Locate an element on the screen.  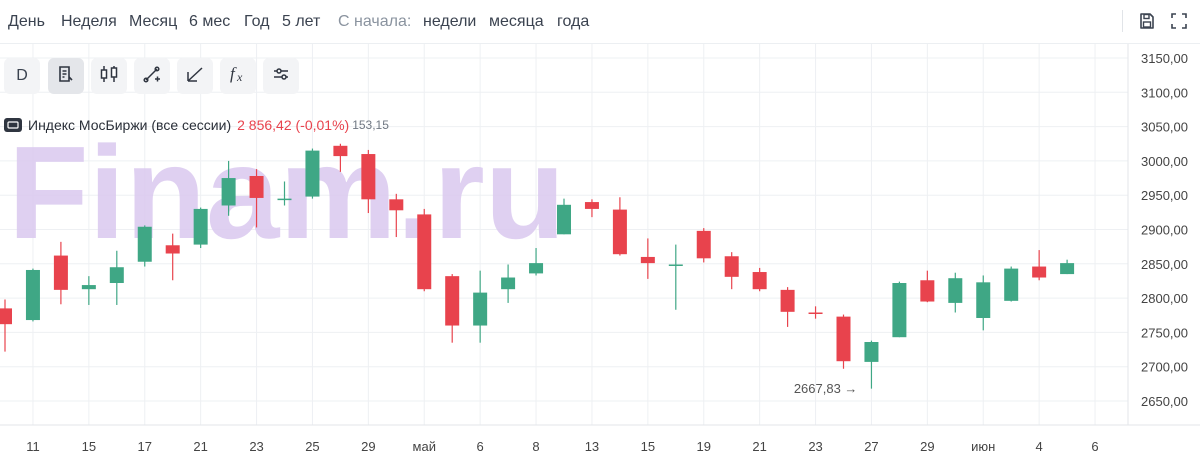
range-year: Год is located at coordinates (257, 21).